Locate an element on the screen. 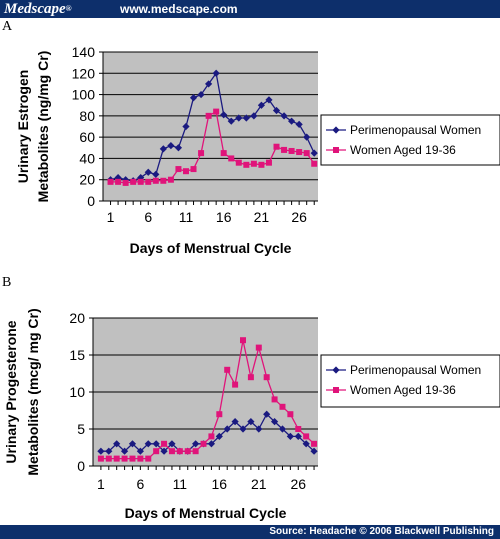 This screenshot has width=500, height=539. legend-label: Perimenopausal Women is located at coordinates (415, 130).